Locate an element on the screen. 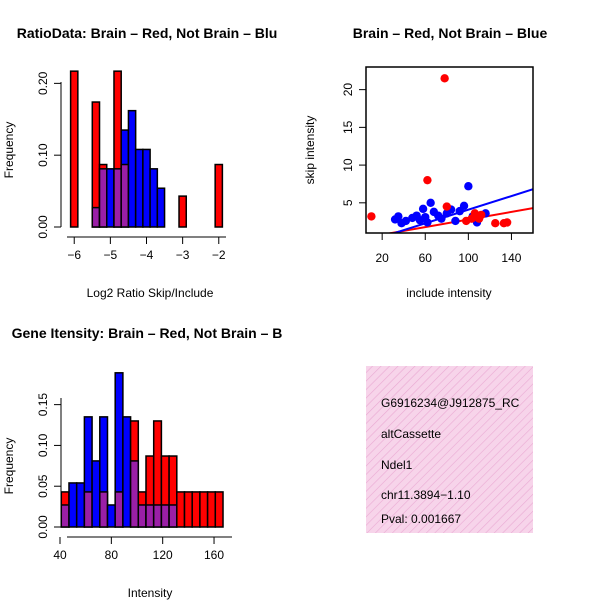  info-location: chr11.3894−1.10 is located at coordinates (426, 495).